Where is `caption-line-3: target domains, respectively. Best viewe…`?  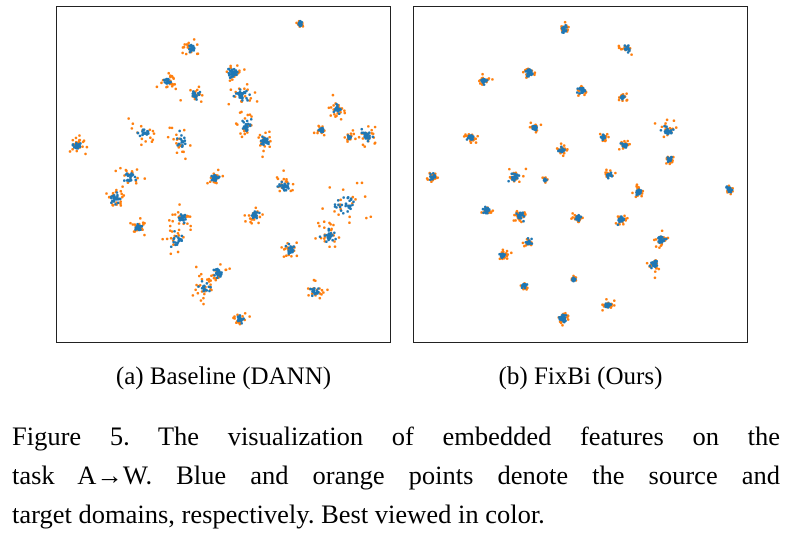
caption-line-3: target domains, respectively. Best viewe… is located at coordinates (278, 514).